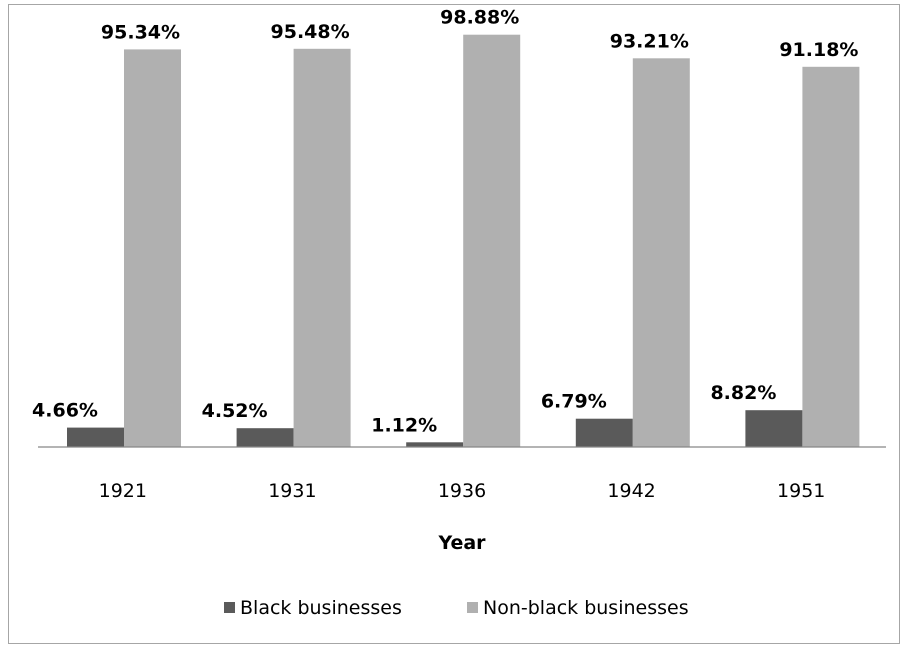 The image size is (904, 648). Describe the element at coordinates (743, 393) in the screenshot. I see `data-label-black-1951: 8.82%` at that location.